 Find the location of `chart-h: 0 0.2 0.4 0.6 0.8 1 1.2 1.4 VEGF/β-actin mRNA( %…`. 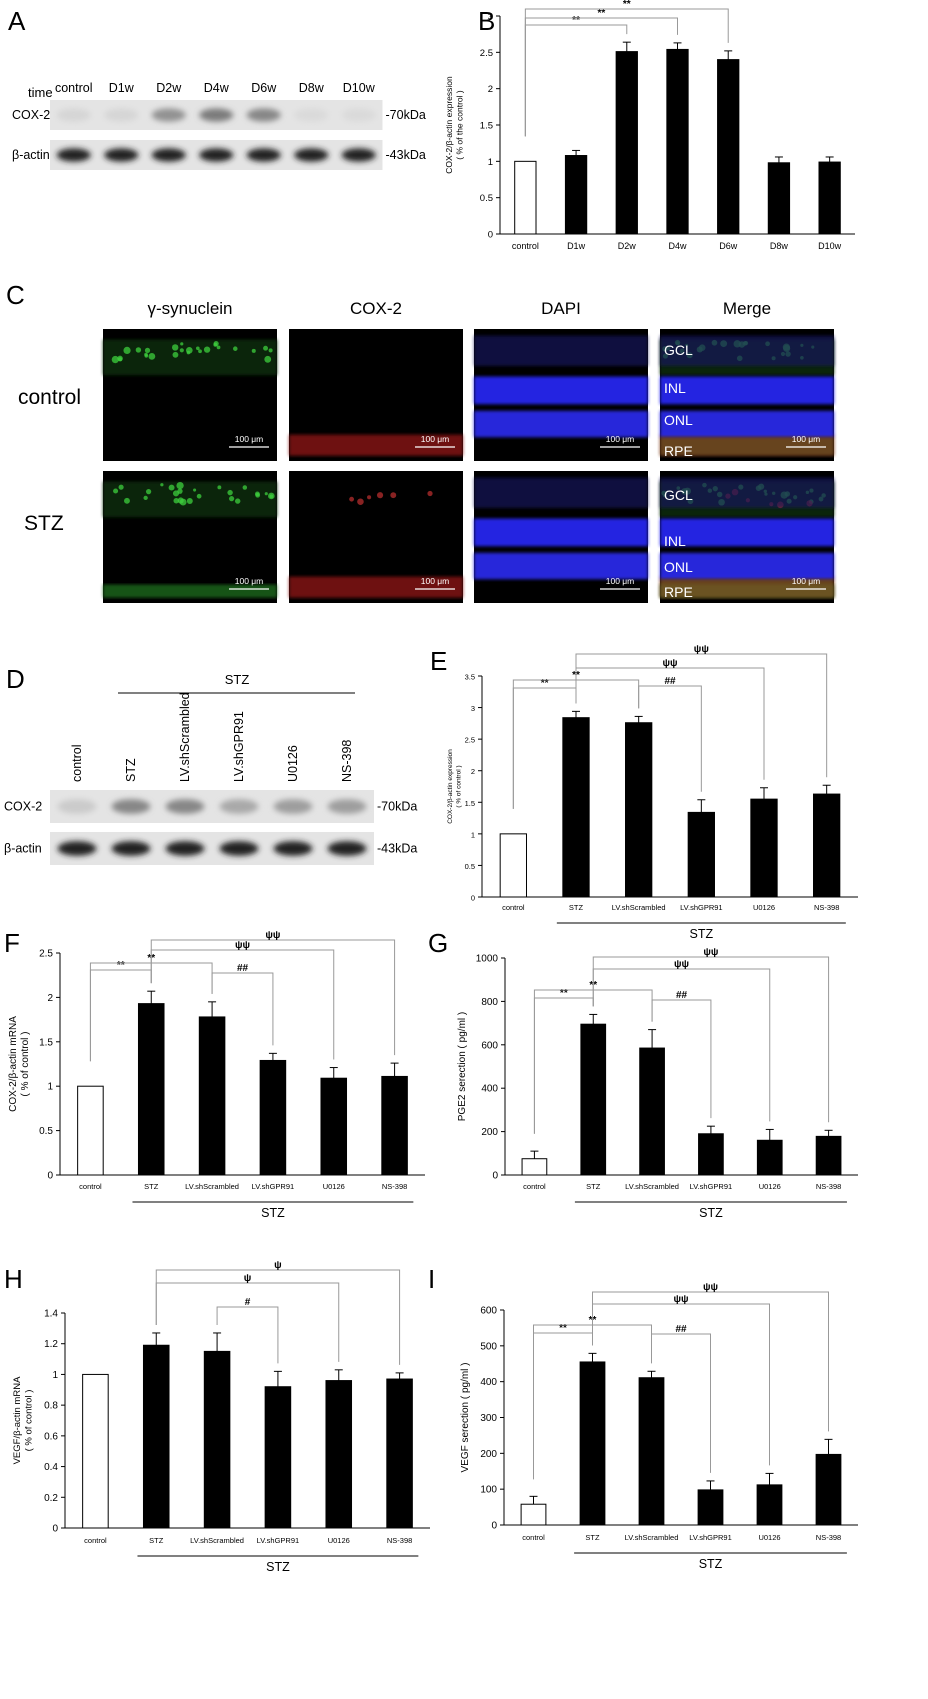

chart-h: 0 0.2 0.4 0.6 0.8 1 1.2 1.4 VEGF/β-actin mRNA( %… is located at coordinates (221, 1417).